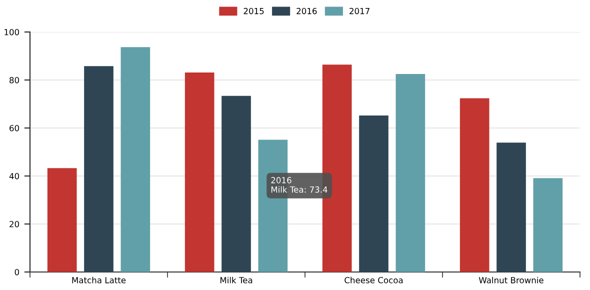 The image size is (590, 290). I want to click on x-tick-label: Matcha Latte, so click(99, 280).